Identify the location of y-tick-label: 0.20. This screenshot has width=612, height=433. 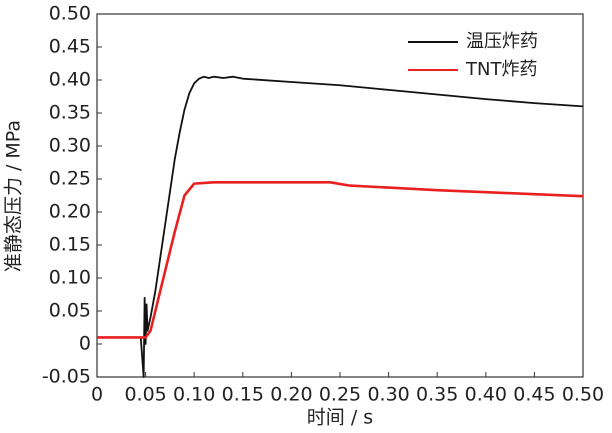
(70, 212).